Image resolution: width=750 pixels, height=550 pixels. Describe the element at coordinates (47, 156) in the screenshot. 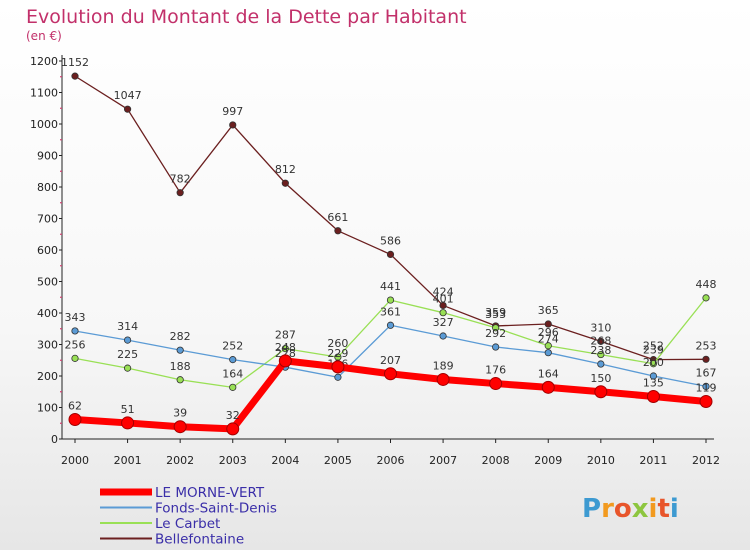

I see `y-tick-label: 900` at that location.